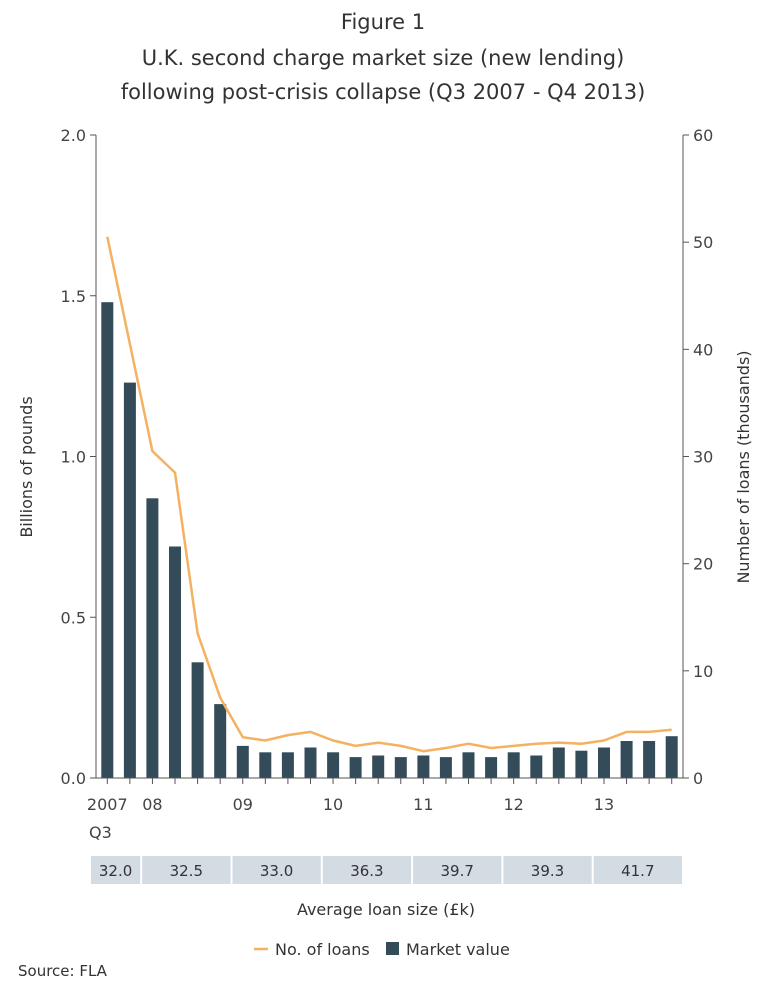 The height and width of the screenshot is (992, 766). I want to click on y-tick-label-left: 0.5, so click(73, 617).